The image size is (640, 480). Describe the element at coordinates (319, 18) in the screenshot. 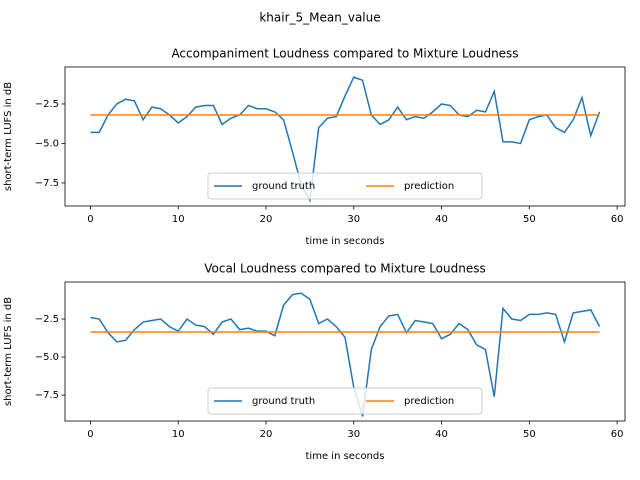

I see `figure-title: khair_5_Mean_value` at that location.